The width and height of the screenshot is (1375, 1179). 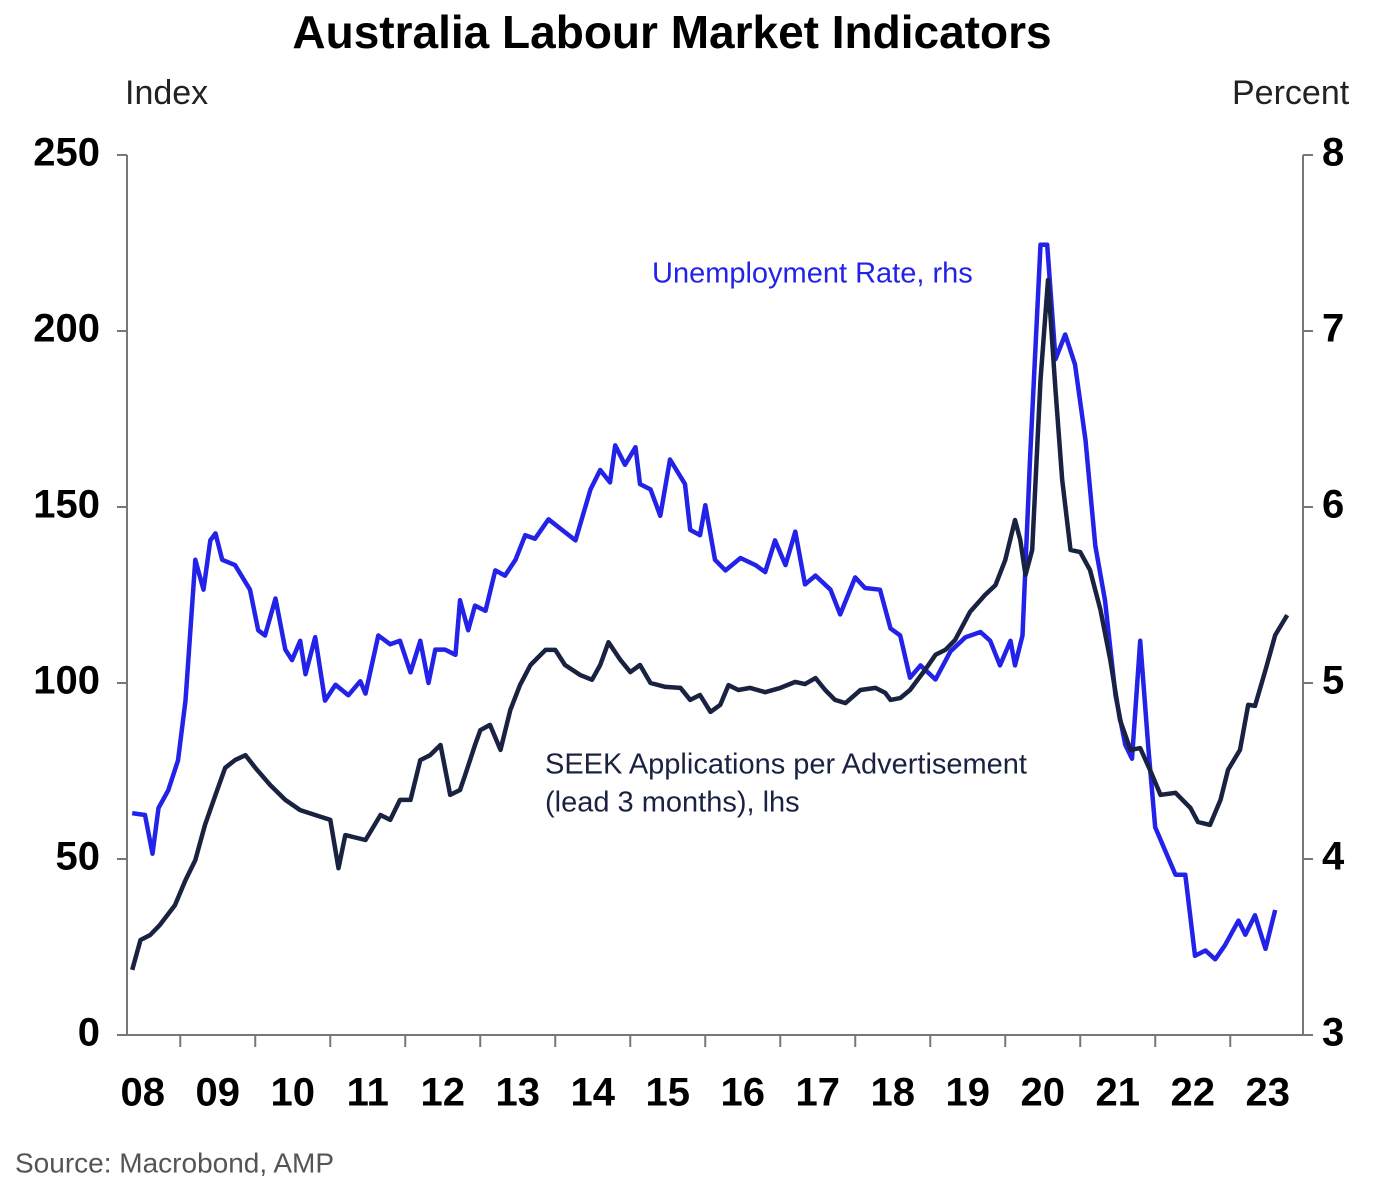 What do you see at coordinates (1333, 681) in the screenshot?
I see `y2-tick-label: 5` at bounding box center [1333, 681].